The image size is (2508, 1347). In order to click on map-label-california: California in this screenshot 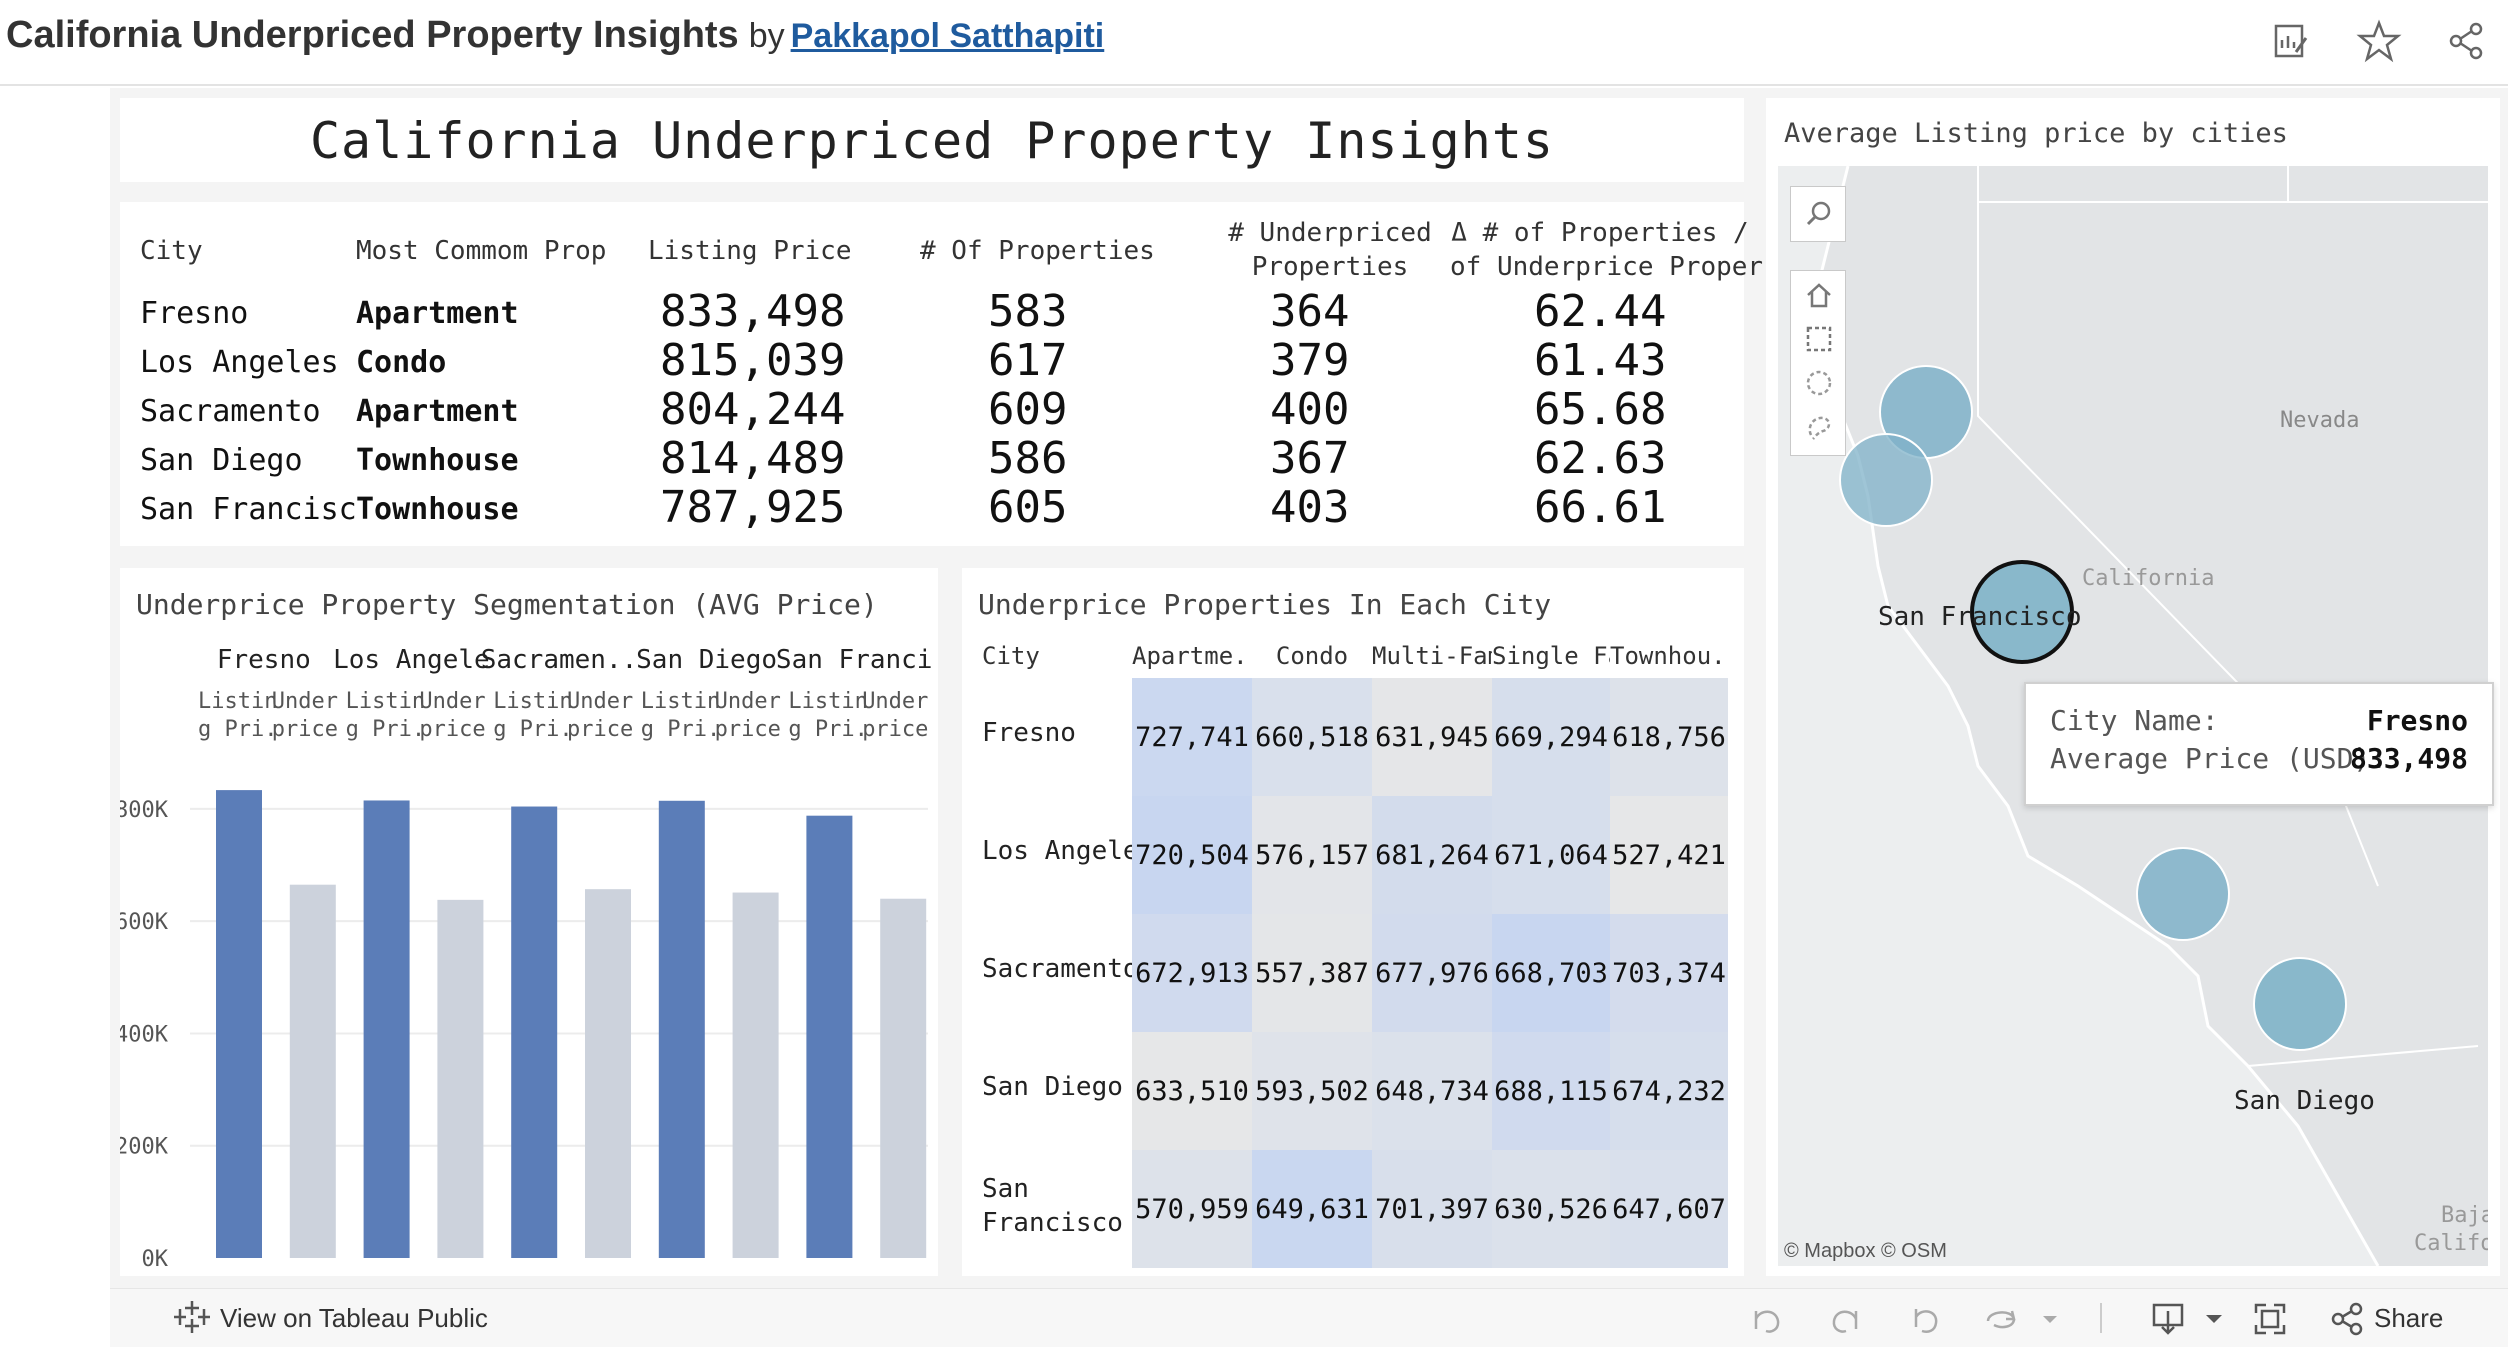, I will do `click(2148, 578)`.